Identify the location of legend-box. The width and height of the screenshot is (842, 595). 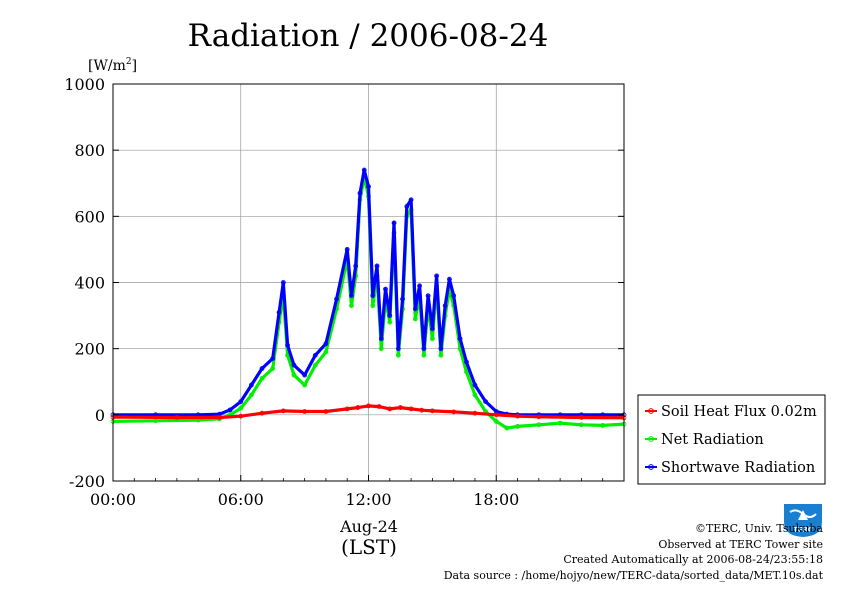
(731, 439).